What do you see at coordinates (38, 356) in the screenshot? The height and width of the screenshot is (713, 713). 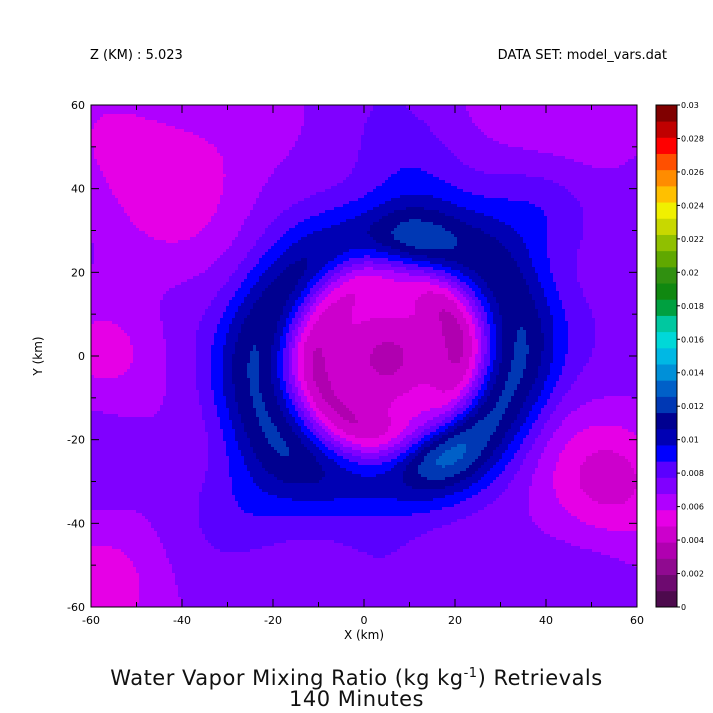 I see `y-axis-label: Y (km)` at bounding box center [38, 356].